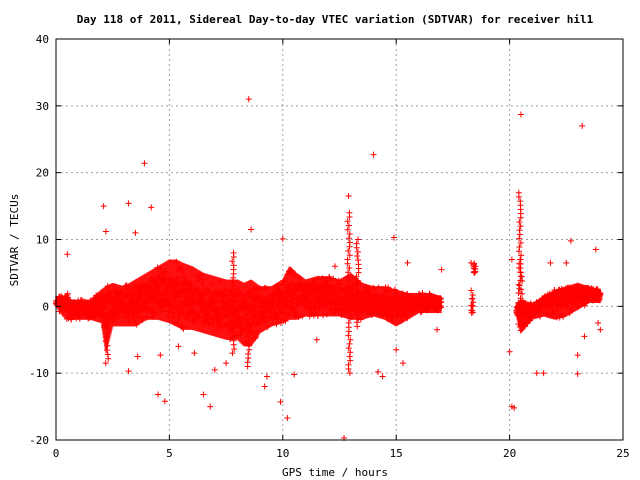 Image resolution: width=640 pixels, height=480 pixels. Describe the element at coordinates (39, 373) in the screenshot. I see `y-tick-label: -10` at that location.